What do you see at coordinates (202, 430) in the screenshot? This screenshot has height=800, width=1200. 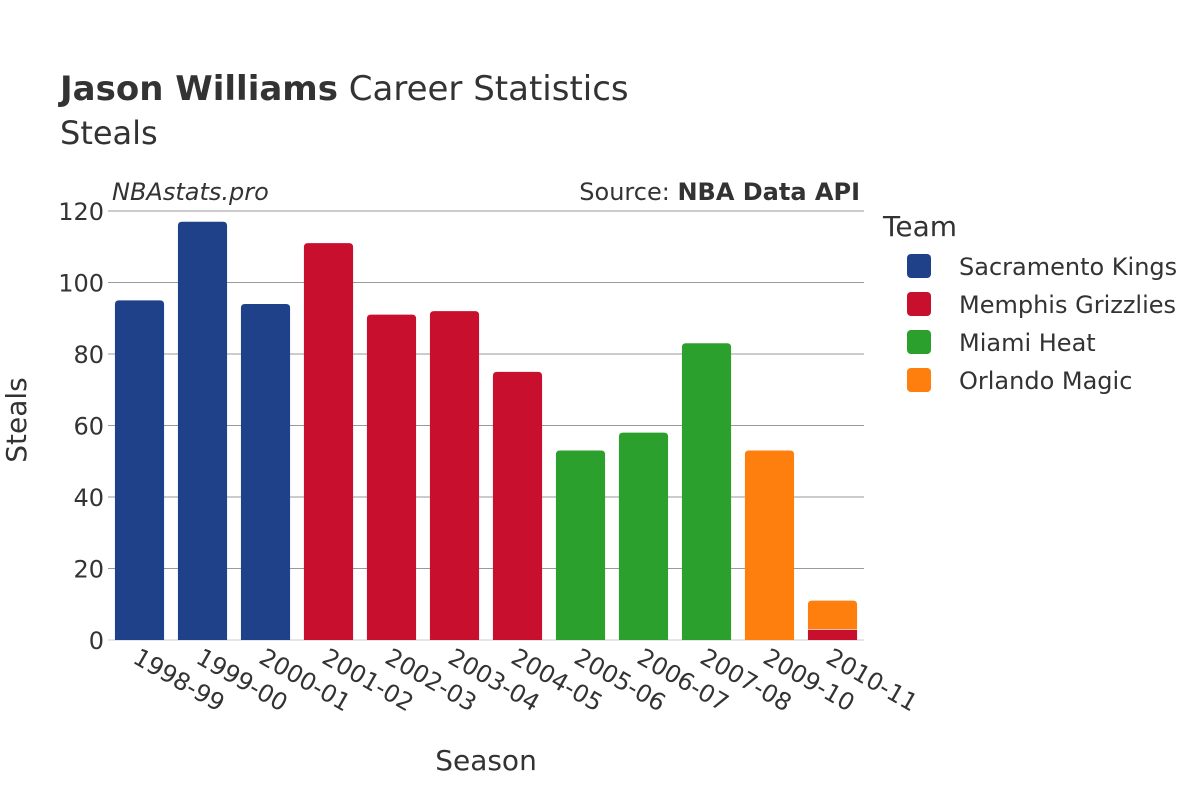 I see `bar-1999-00-sacramento-kings` at bounding box center [202, 430].